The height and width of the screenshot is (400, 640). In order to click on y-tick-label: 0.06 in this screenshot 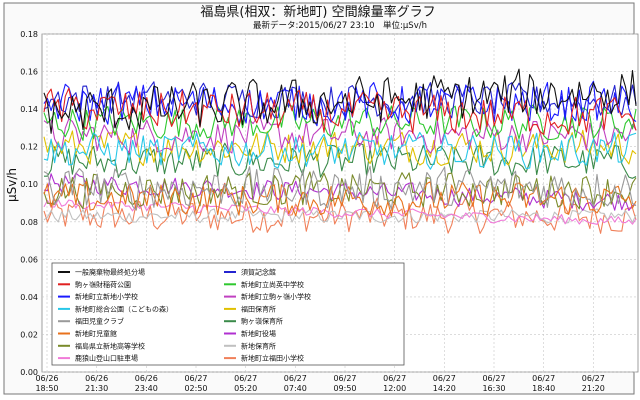, I will do `click(29, 259)`.